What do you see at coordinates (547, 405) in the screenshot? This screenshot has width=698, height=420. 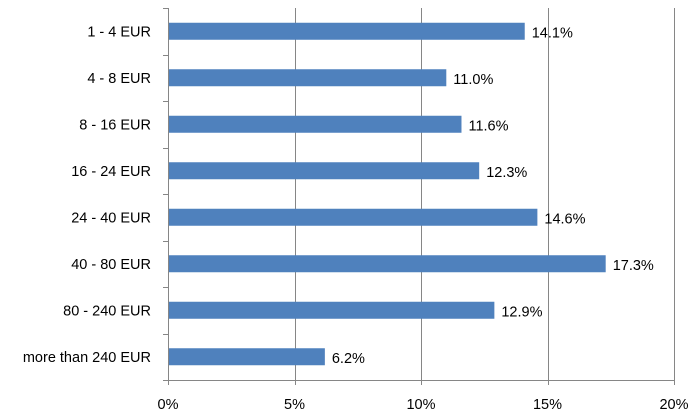 I see `x-tick-label: 15%` at bounding box center [547, 405].